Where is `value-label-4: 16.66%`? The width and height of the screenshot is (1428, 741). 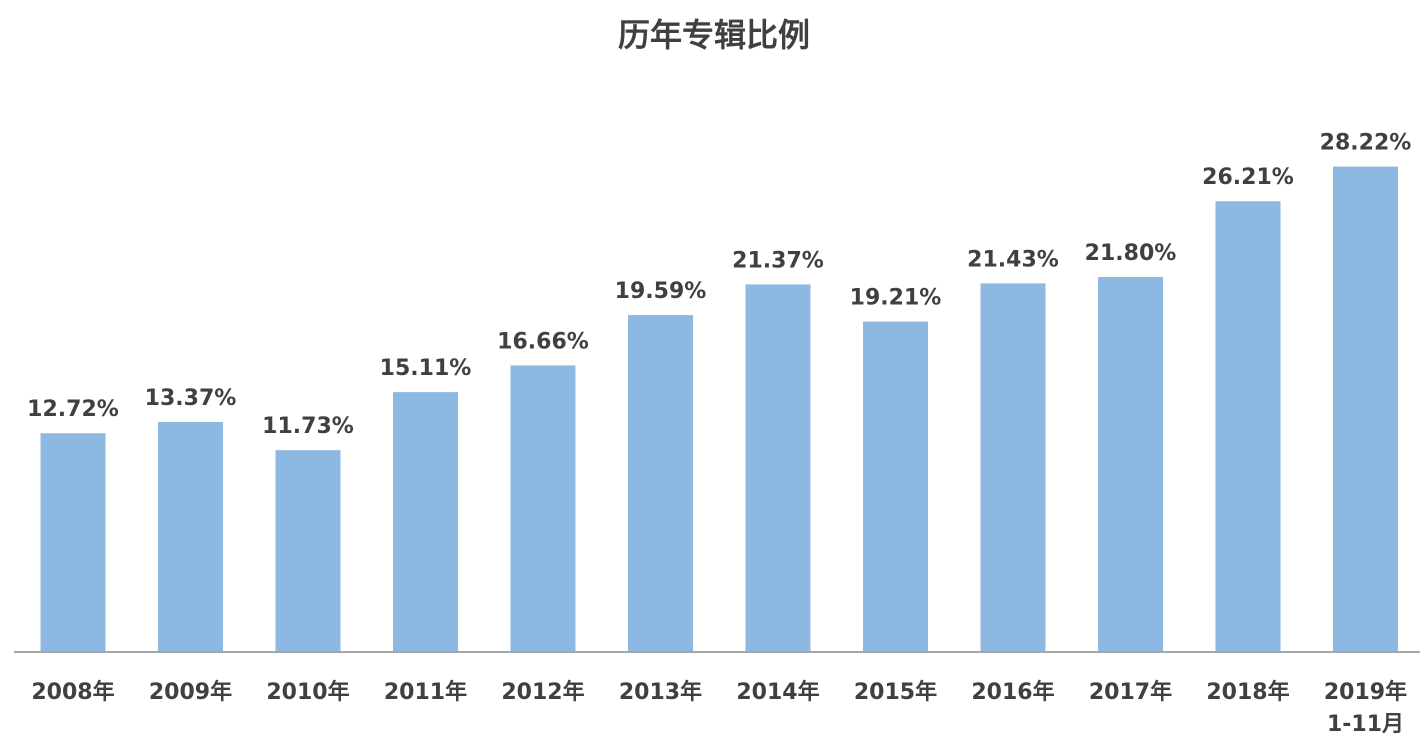
value-label-4: 16.66% is located at coordinates (543, 341).